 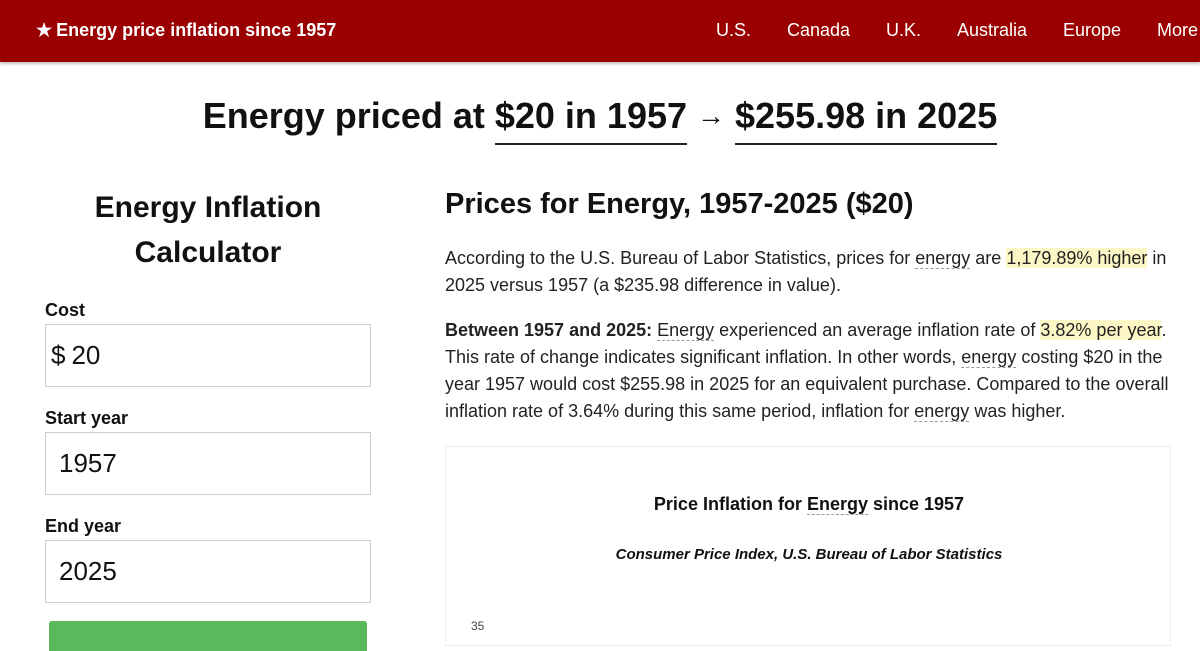 I want to click on country-nav: U.S. Canada U.K. Australia Europe More, so click(x=600, y=32).